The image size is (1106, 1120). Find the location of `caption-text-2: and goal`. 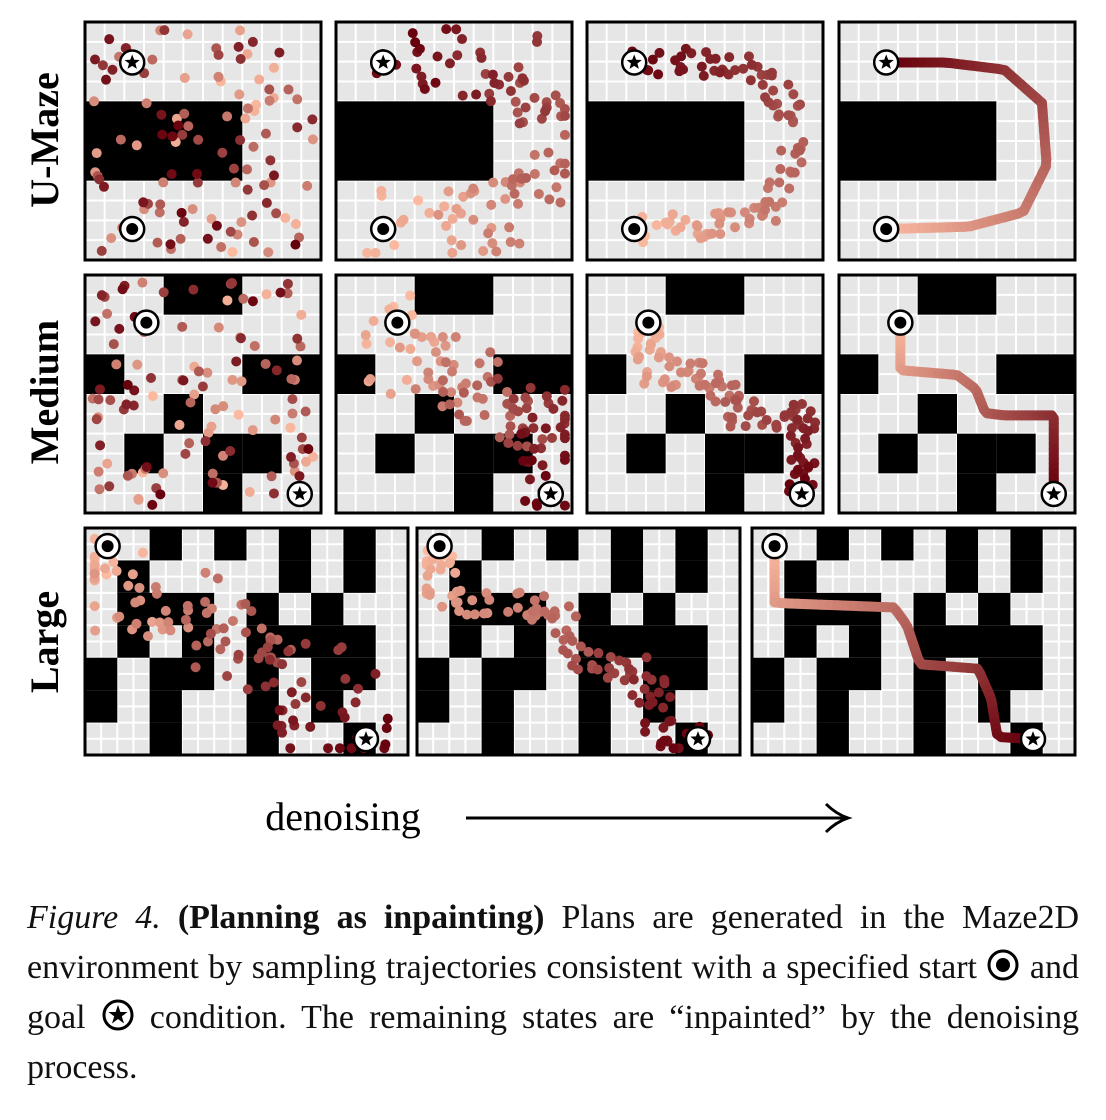

caption-text-2: and goal is located at coordinates (553, 992).